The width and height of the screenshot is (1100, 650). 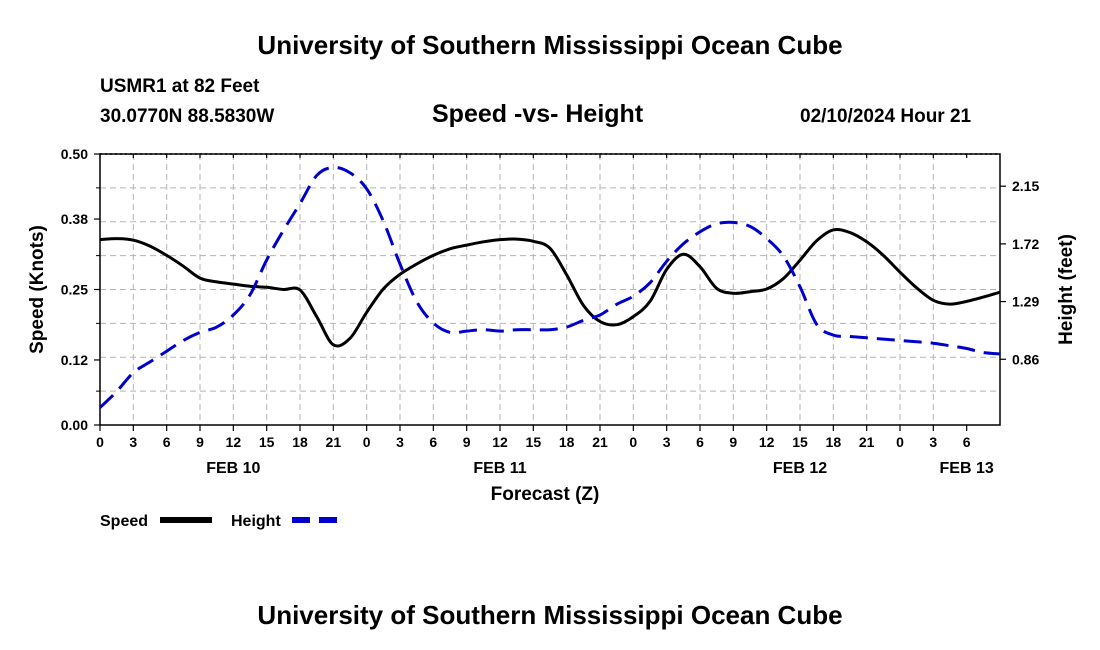 I want to click on date-label: FEB 13, so click(x=967, y=468).